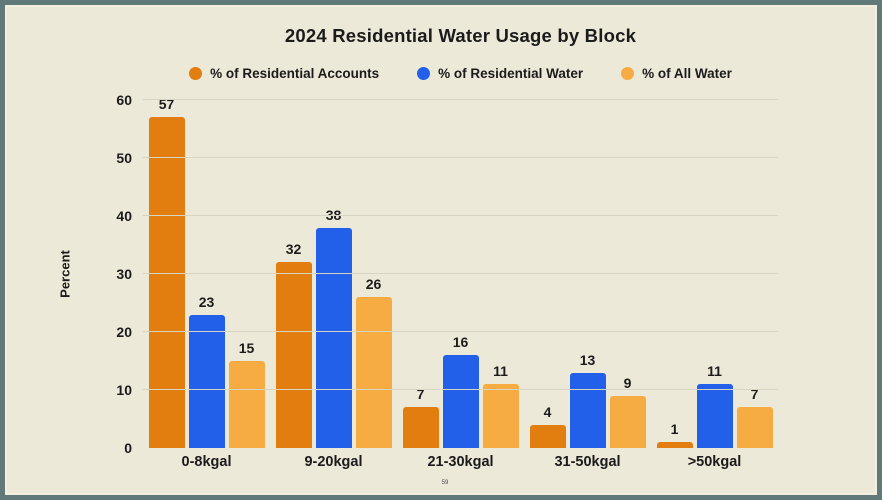 Image resolution: width=882 pixels, height=500 pixels. What do you see at coordinates (373, 284) in the screenshot?
I see `bar-value-label: 26` at bounding box center [373, 284].